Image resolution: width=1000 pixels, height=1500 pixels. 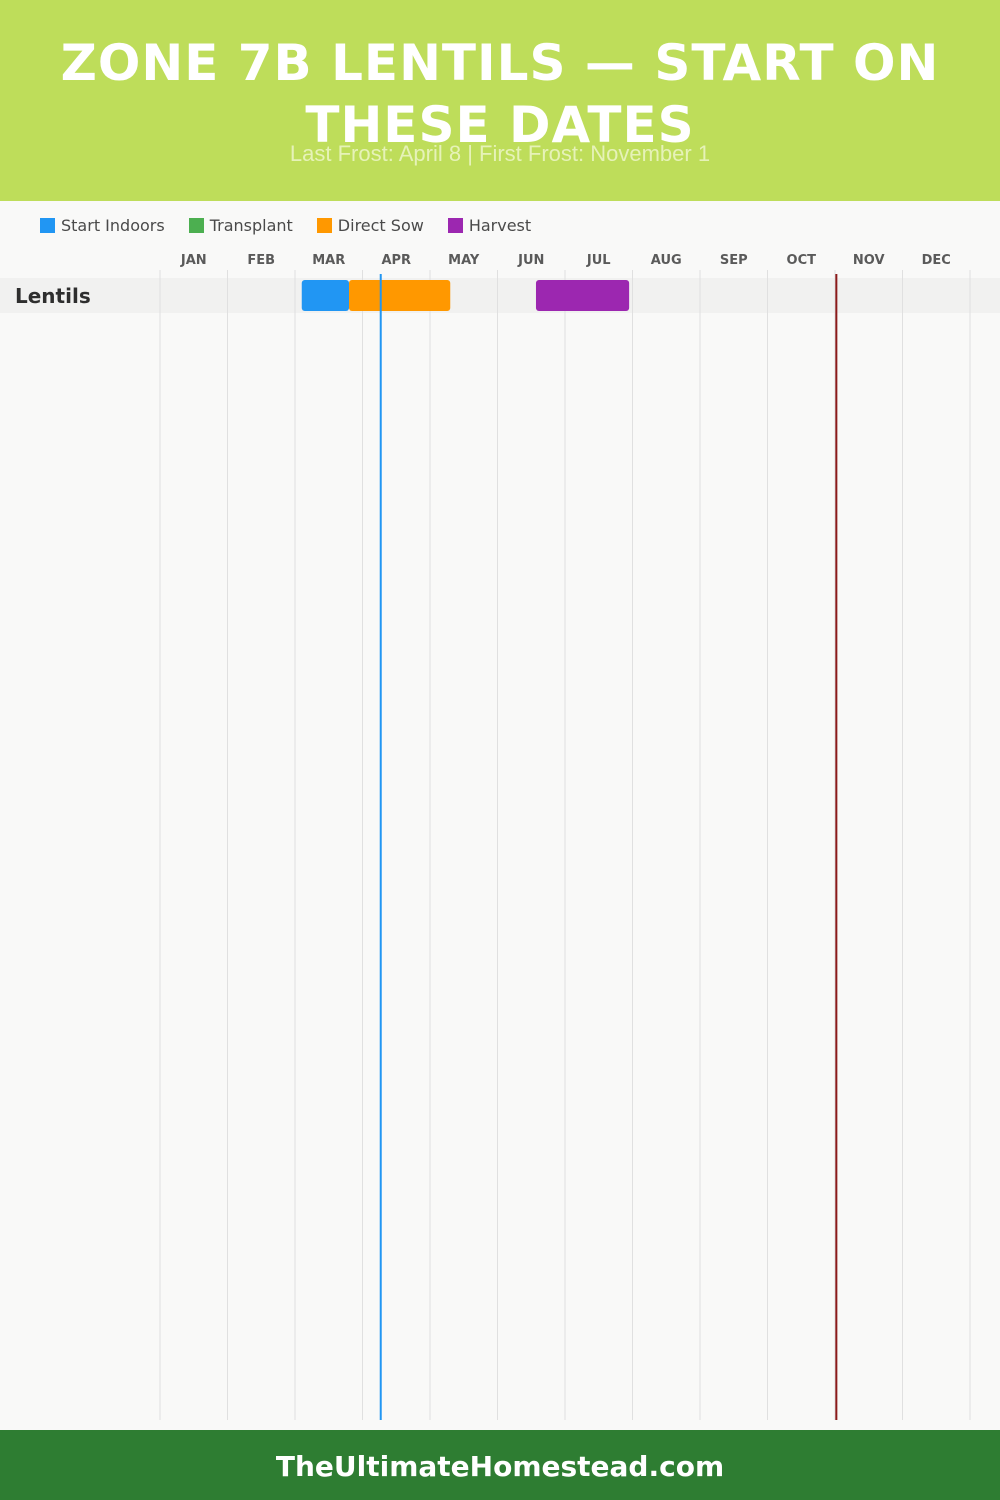 What do you see at coordinates (500, 94) in the screenshot?
I see `page-title: ZONE 7B LENTILS — START ON THESE DATES` at bounding box center [500, 94].